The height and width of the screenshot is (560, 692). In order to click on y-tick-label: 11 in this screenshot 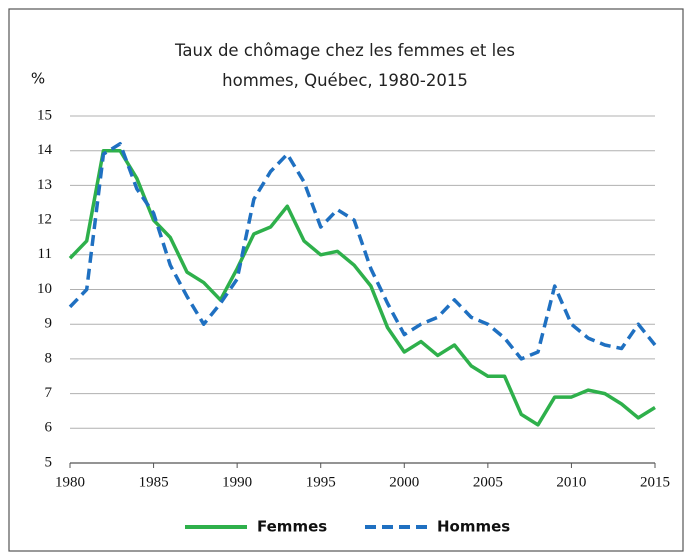, I will do `click(45, 254)`.